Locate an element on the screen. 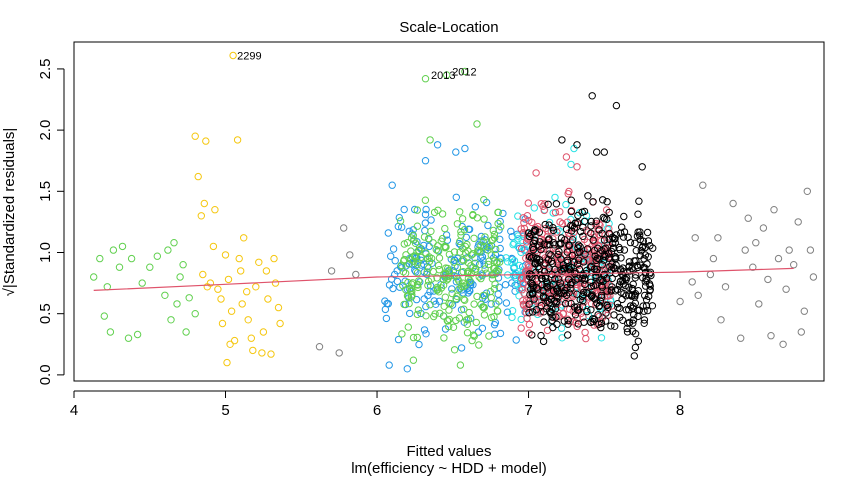 This screenshot has width=864, height=480. x-axis: 4 5 6 7 8 is located at coordinates (377, 404).